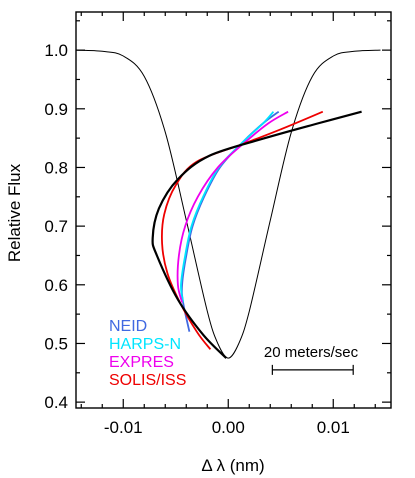  Describe the element at coordinates (56, 343) in the screenshot. I see `y-tick-label: 0.5` at that location.